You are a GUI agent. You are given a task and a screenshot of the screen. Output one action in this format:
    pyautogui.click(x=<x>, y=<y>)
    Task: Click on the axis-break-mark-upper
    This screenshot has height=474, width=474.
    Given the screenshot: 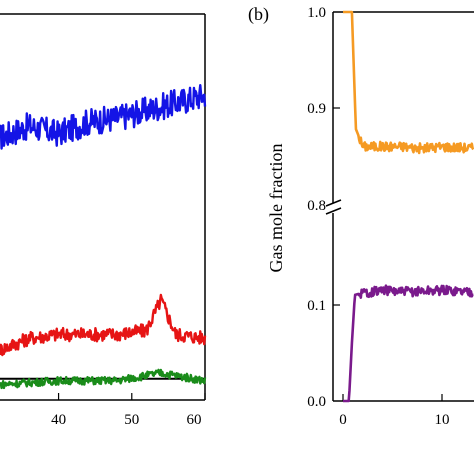 What is the action you would take?
    pyautogui.click(x=333, y=203)
    